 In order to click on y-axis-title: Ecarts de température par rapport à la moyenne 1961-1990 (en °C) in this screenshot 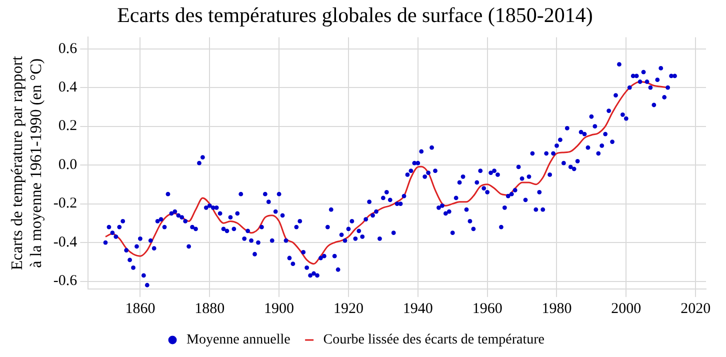, I will do `click(27, 162)`.